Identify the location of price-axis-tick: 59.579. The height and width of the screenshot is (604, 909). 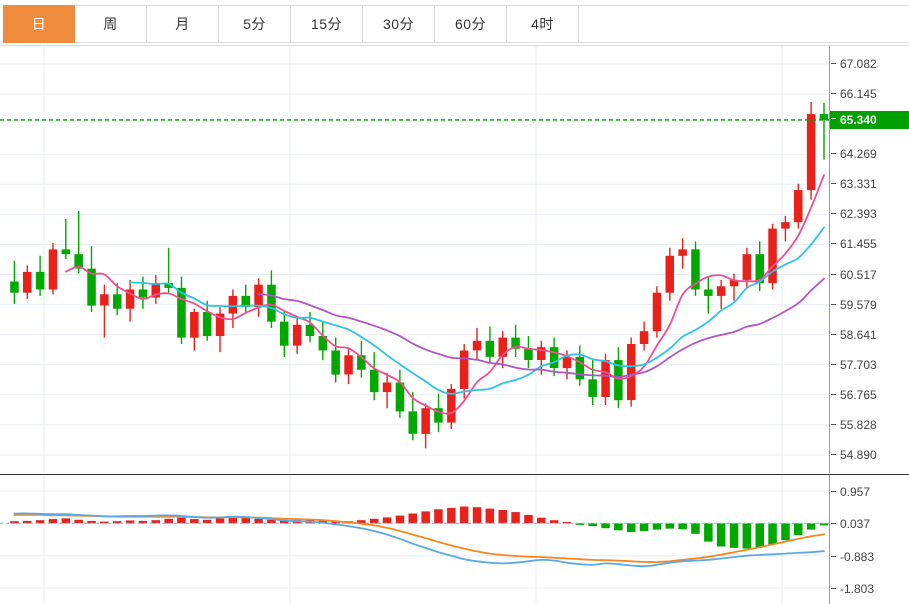
(869, 305).